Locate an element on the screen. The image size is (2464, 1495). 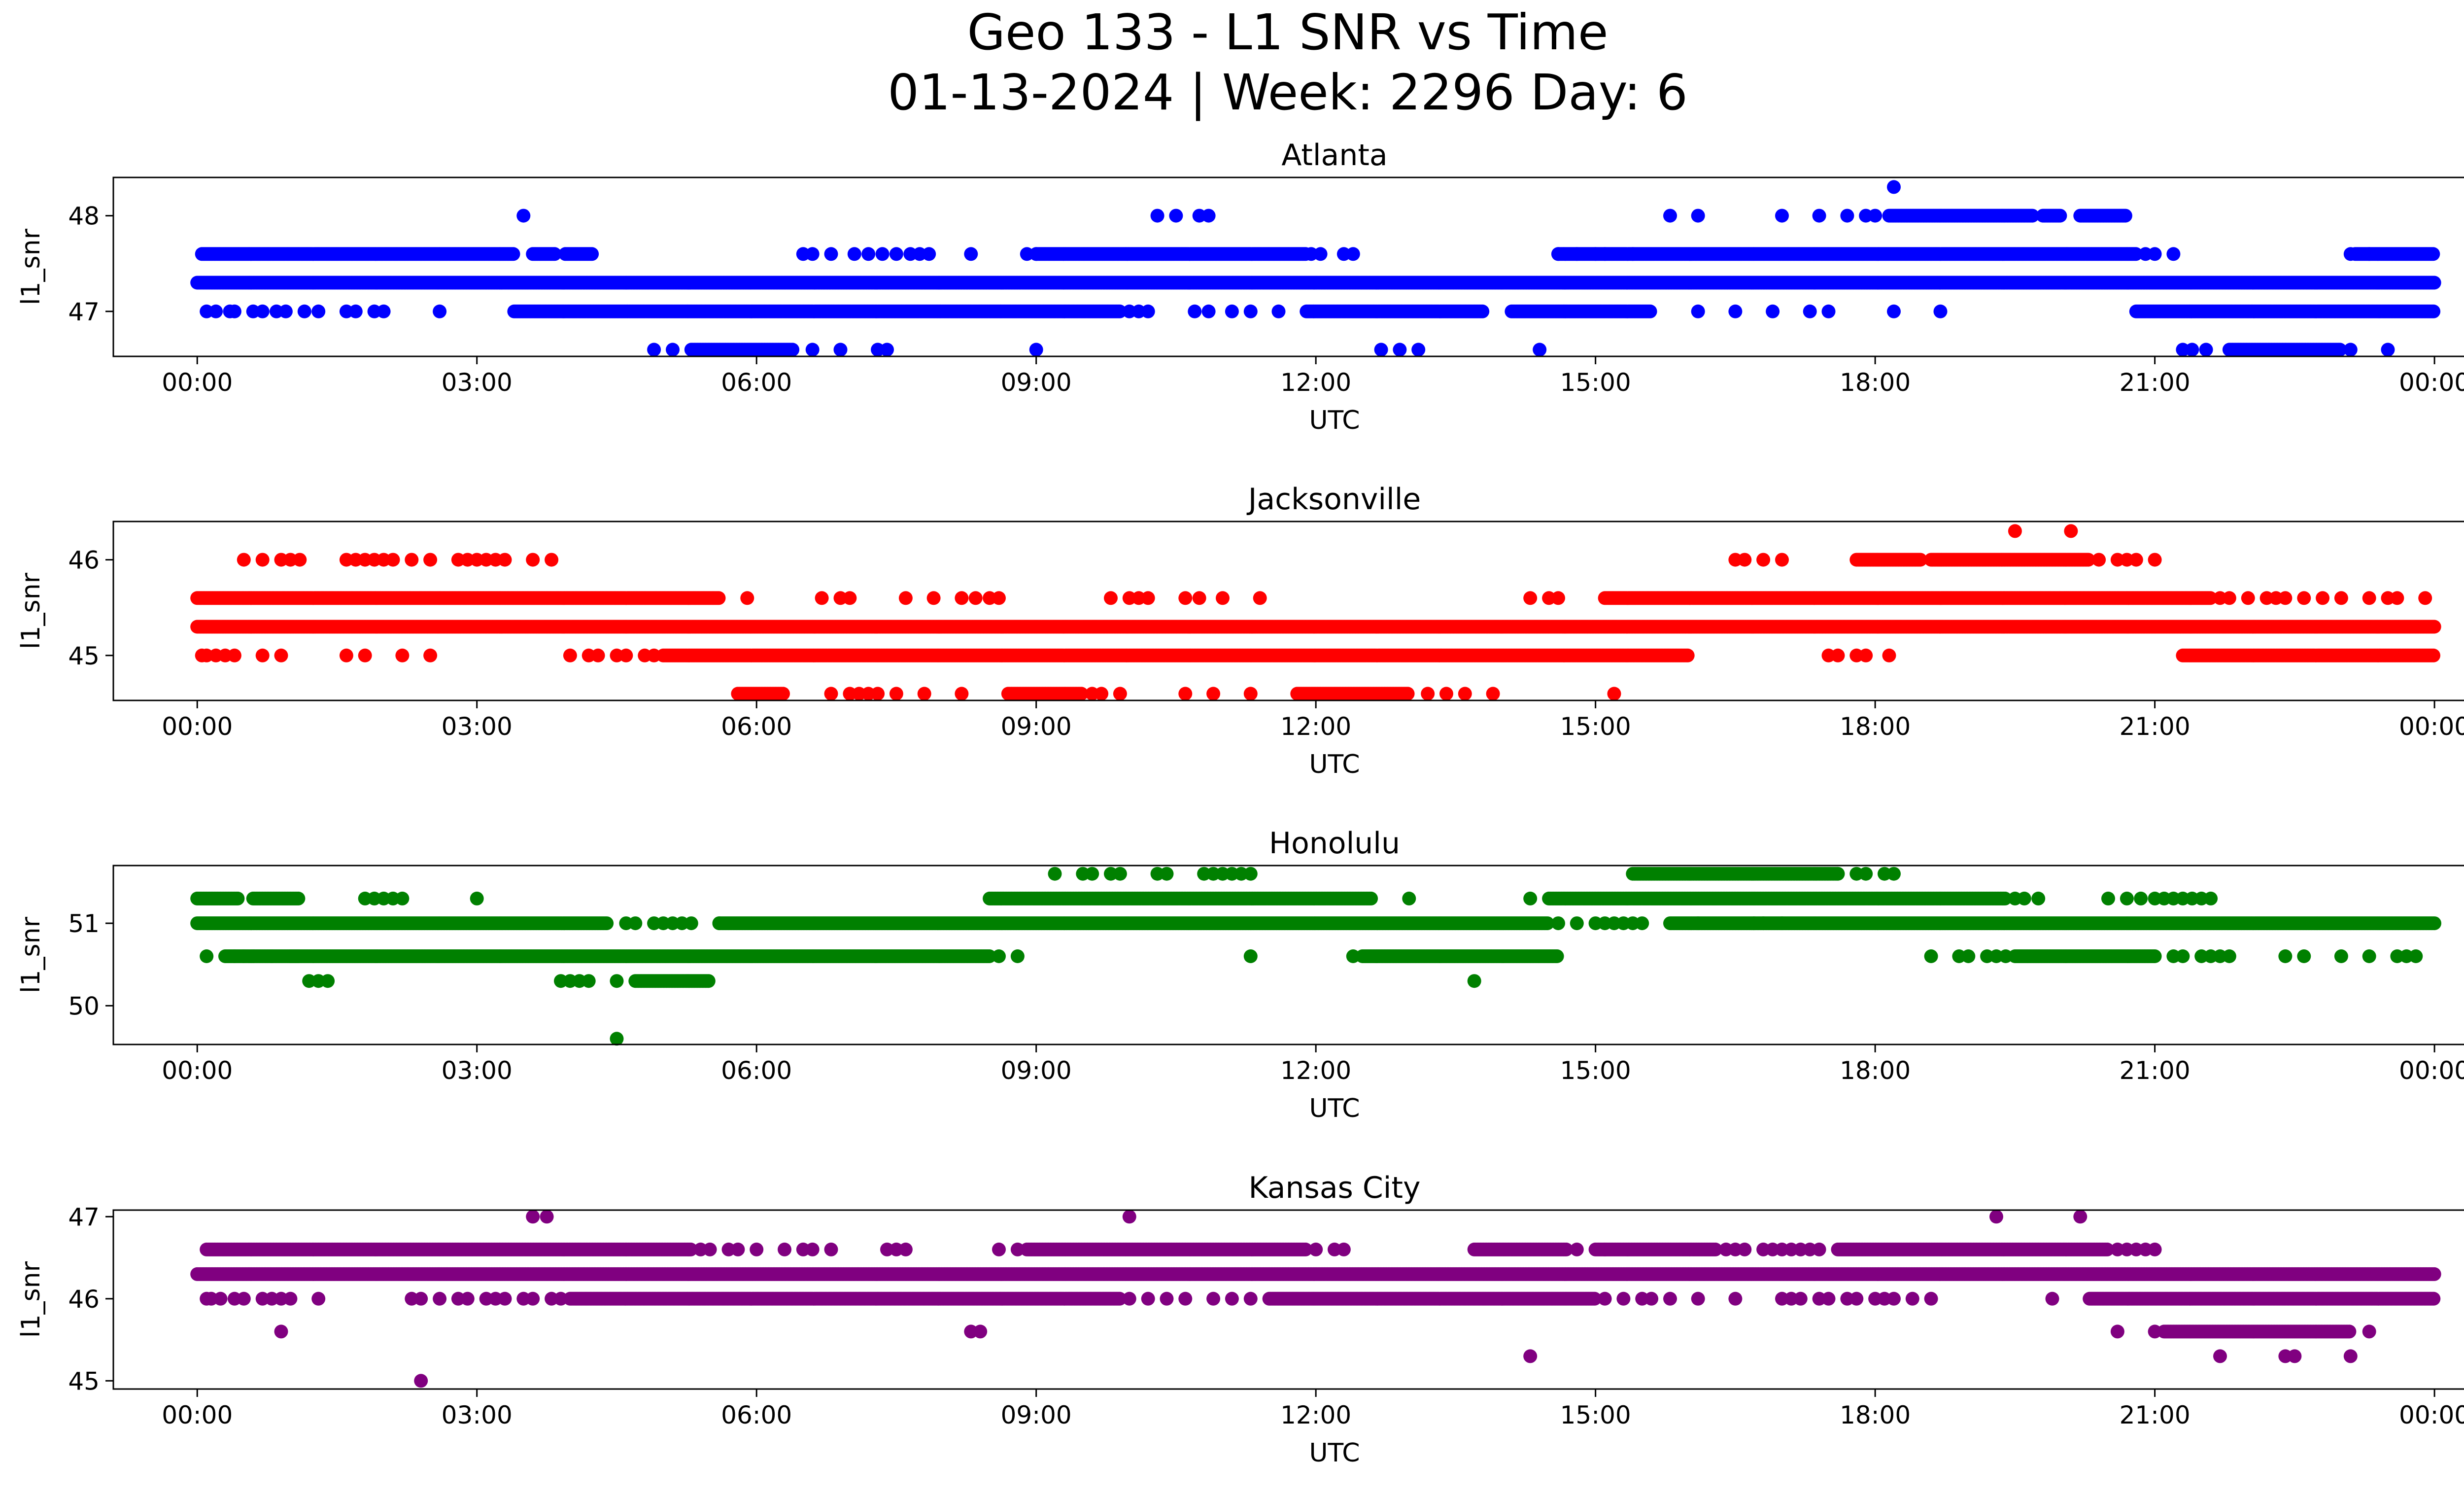
chart-0-x-tick-label: 03:00 is located at coordinates (477, 382).